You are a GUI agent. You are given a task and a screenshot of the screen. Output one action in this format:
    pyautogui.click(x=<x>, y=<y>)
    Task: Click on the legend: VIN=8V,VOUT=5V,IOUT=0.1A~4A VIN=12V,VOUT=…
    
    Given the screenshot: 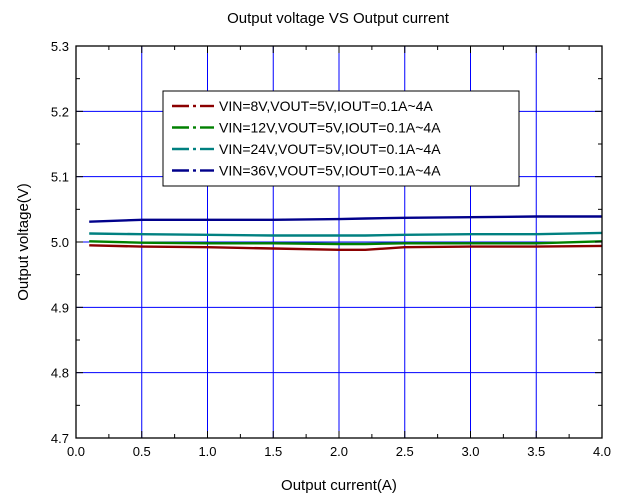 What is the action you would take?
    pyautogui.click(x=341, y=138)
    